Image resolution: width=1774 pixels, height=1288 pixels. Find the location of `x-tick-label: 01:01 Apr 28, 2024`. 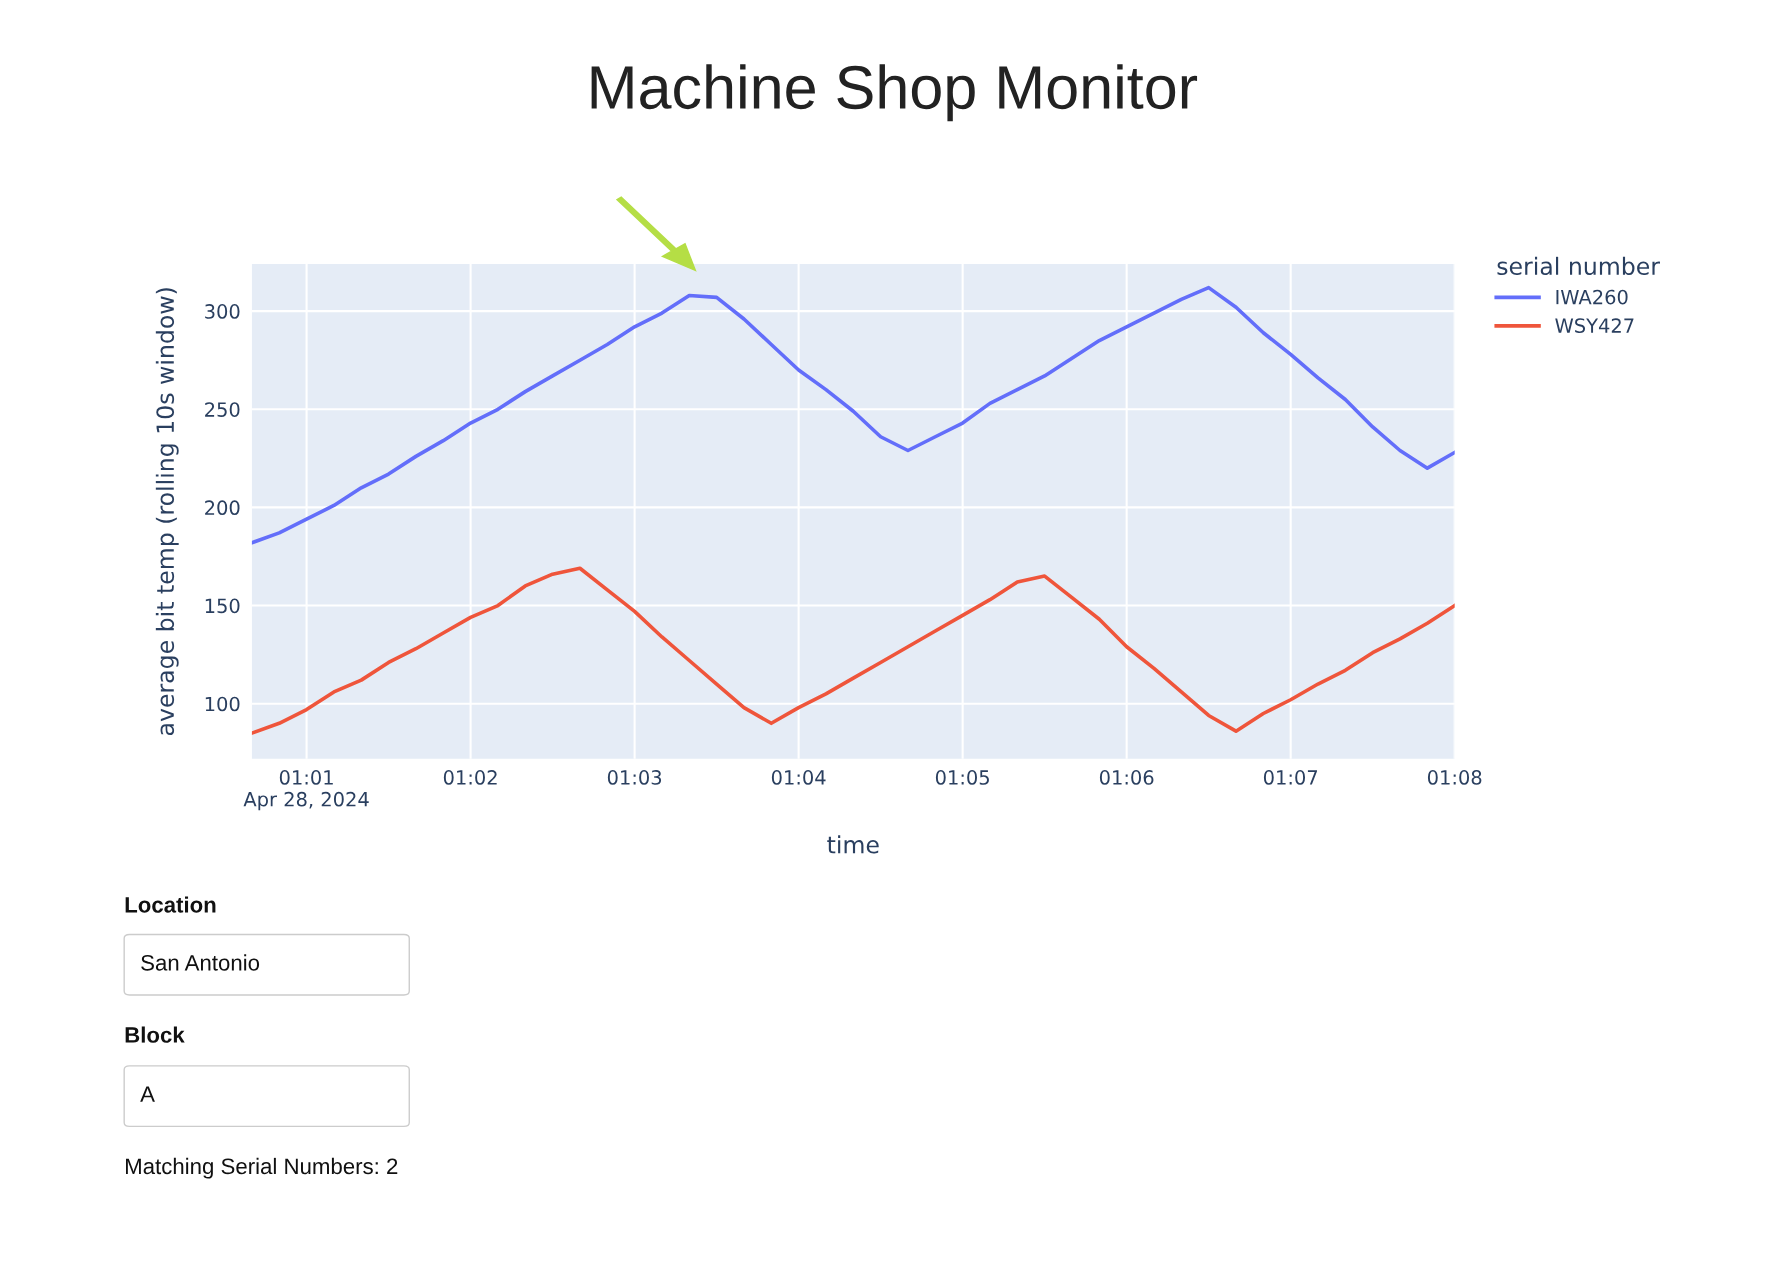

x-tick-label: 01:01 Apr 28, 2024 is located at coordinates (306, 790).